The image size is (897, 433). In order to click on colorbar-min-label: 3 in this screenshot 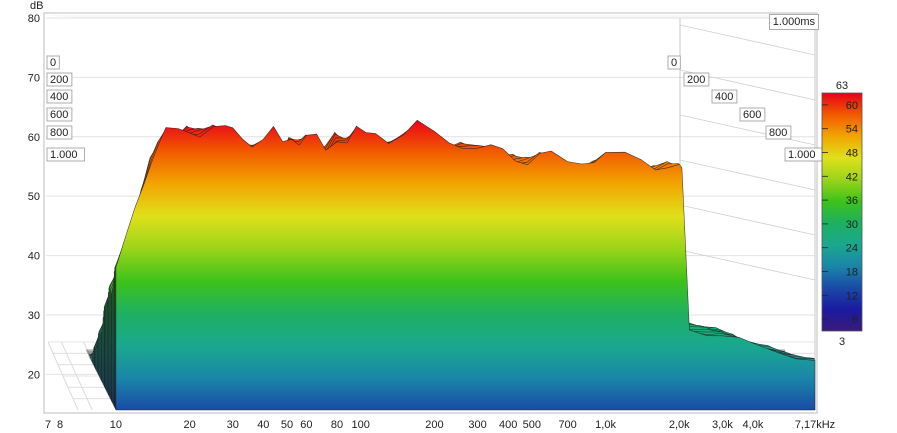, I will do `click(842, 342)`.